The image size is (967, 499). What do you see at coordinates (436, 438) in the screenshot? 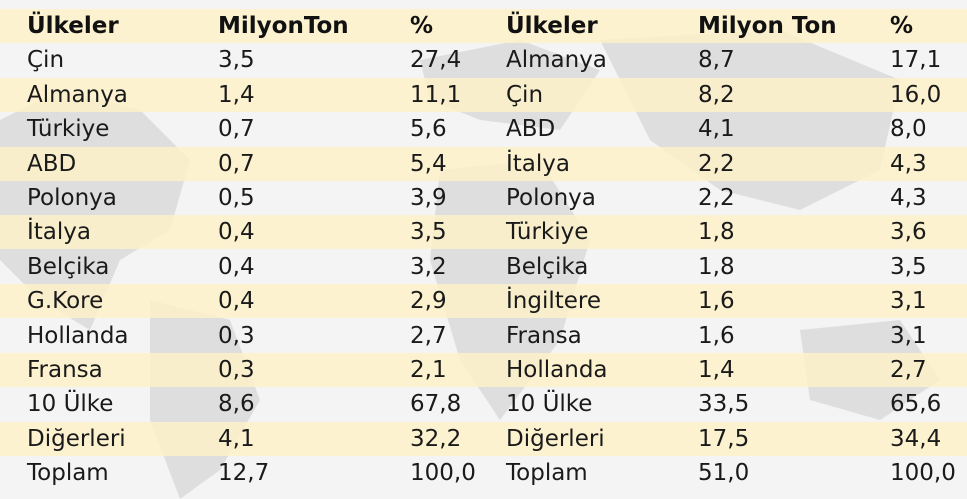
I see `table-cell: 32,2` at bounding box center [436, 438].